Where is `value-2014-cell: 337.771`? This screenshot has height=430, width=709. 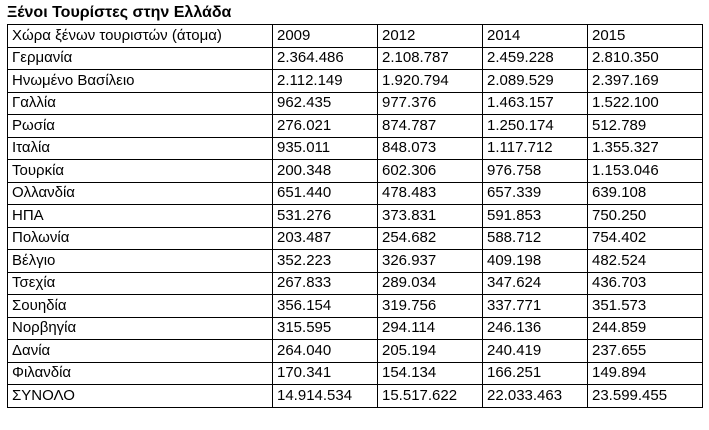 value-2014-cell: 337.771 is located at coordinates (535, 306).